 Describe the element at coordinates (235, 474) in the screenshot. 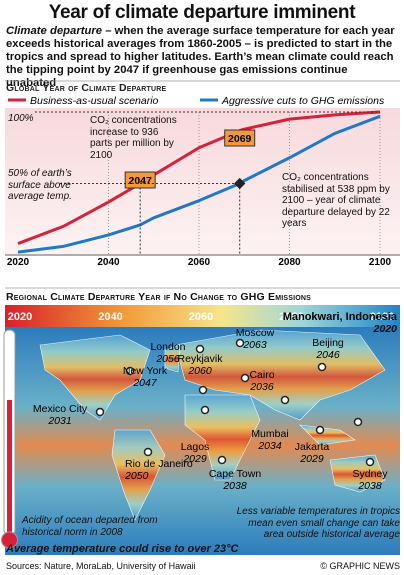

I see `city-name: Cape Town` at that location.